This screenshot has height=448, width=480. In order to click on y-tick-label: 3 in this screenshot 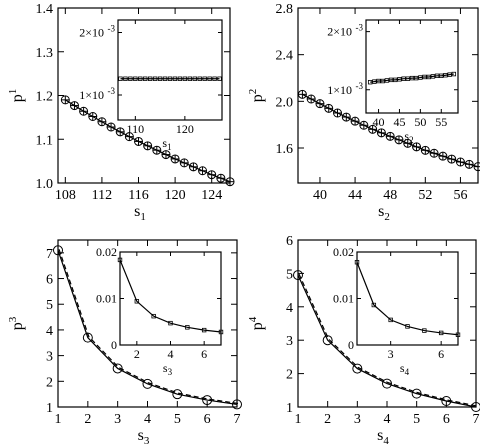, I will do `click(289, 341)`.